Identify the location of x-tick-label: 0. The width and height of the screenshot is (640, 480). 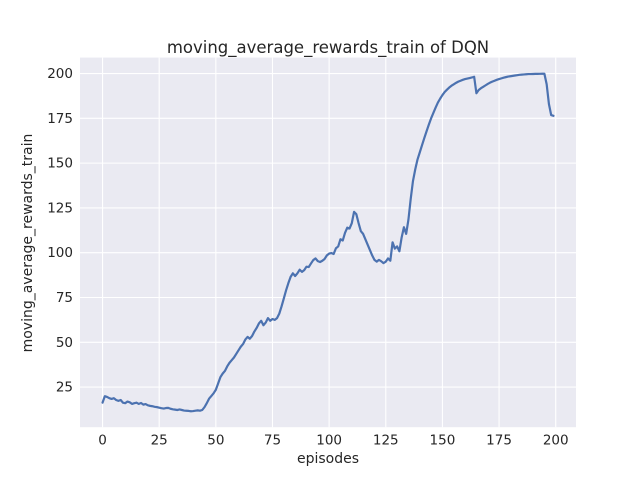
(102, 441).